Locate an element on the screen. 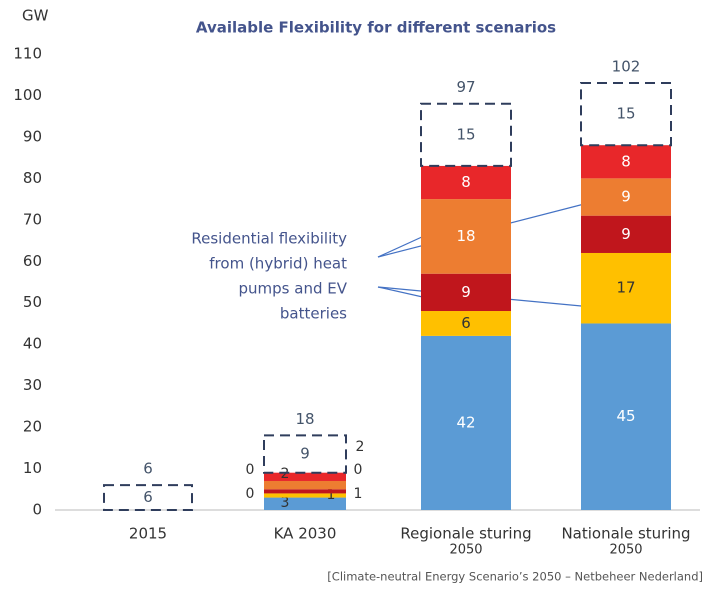 This screenshot has width=708, height=591. annotation: from (hybrid) heat is located at coordinates (278, 264).